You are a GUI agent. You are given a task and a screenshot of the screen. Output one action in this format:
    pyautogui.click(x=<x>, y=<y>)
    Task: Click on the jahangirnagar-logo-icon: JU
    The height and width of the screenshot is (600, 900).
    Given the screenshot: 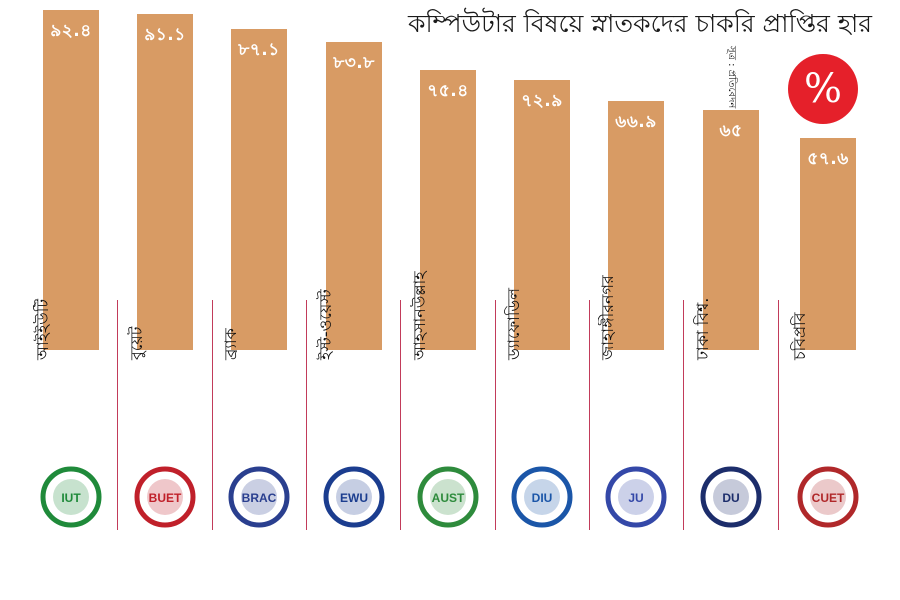 What is the action you would take?
    pyautogui.click(x=636, y=497)
    